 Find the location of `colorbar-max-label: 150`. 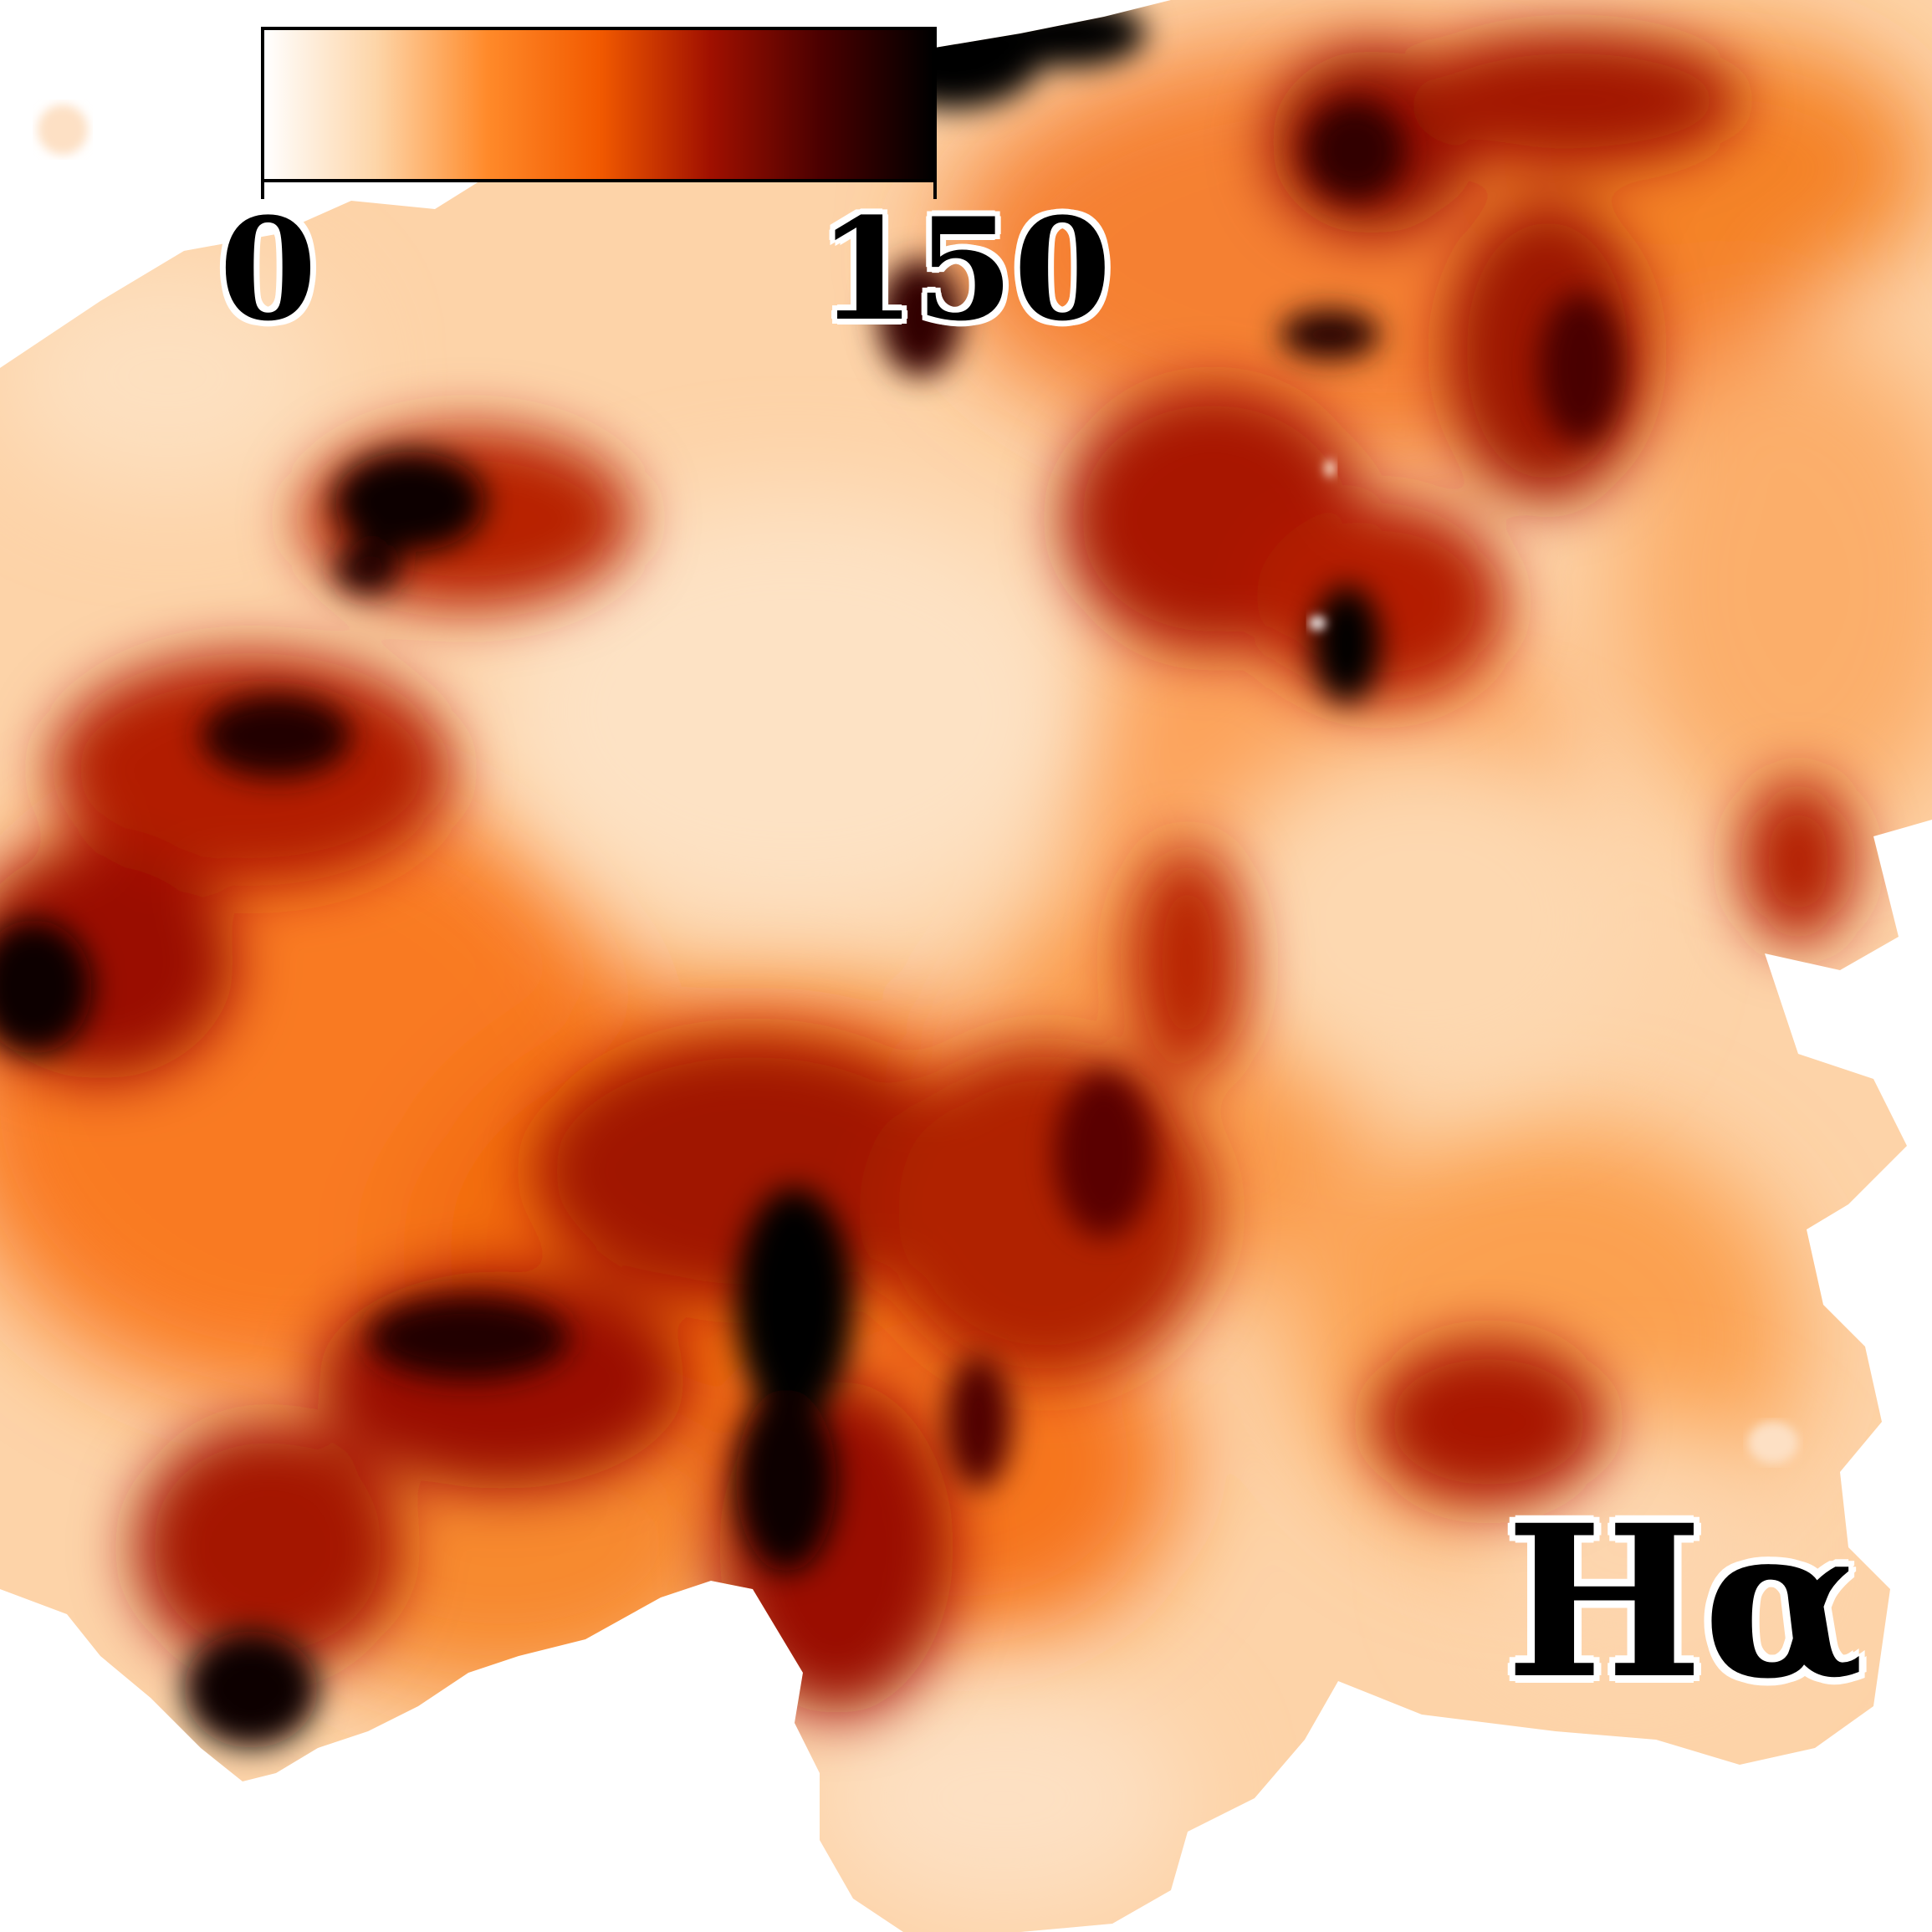

colorbar-max-label: 150 is located at coordinates (965, 269).